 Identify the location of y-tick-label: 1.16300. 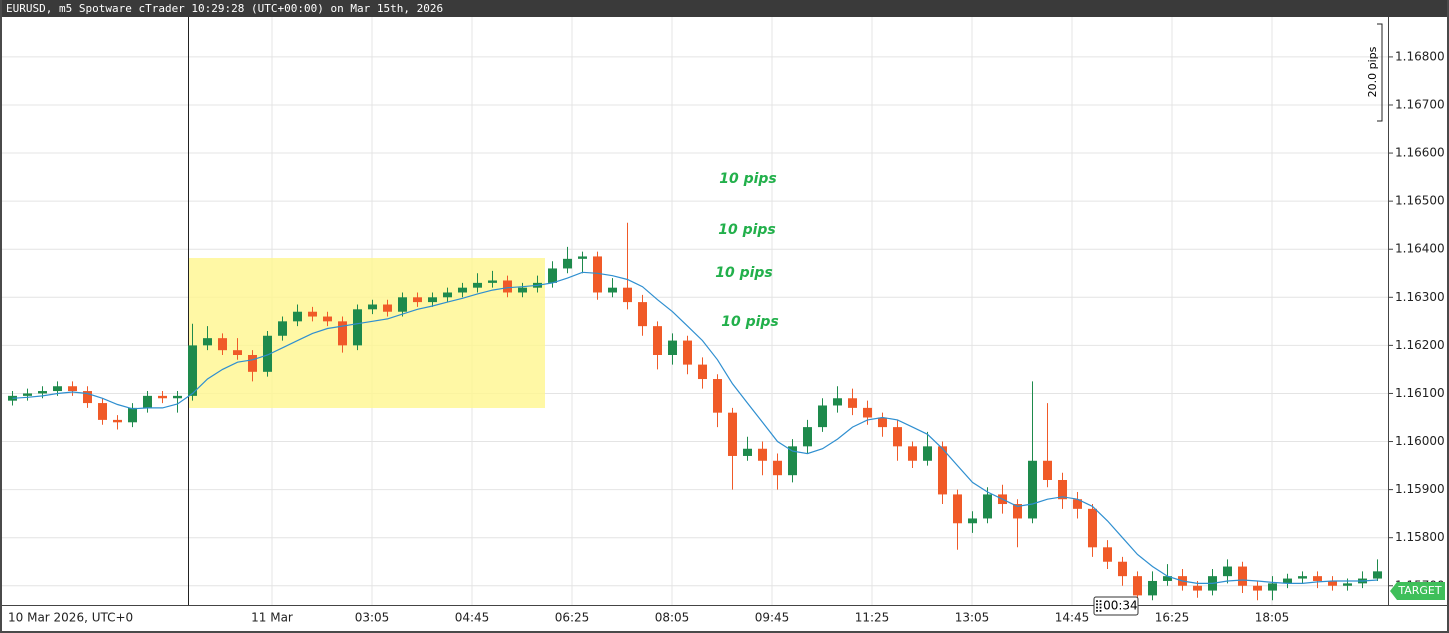
(1420, 297).